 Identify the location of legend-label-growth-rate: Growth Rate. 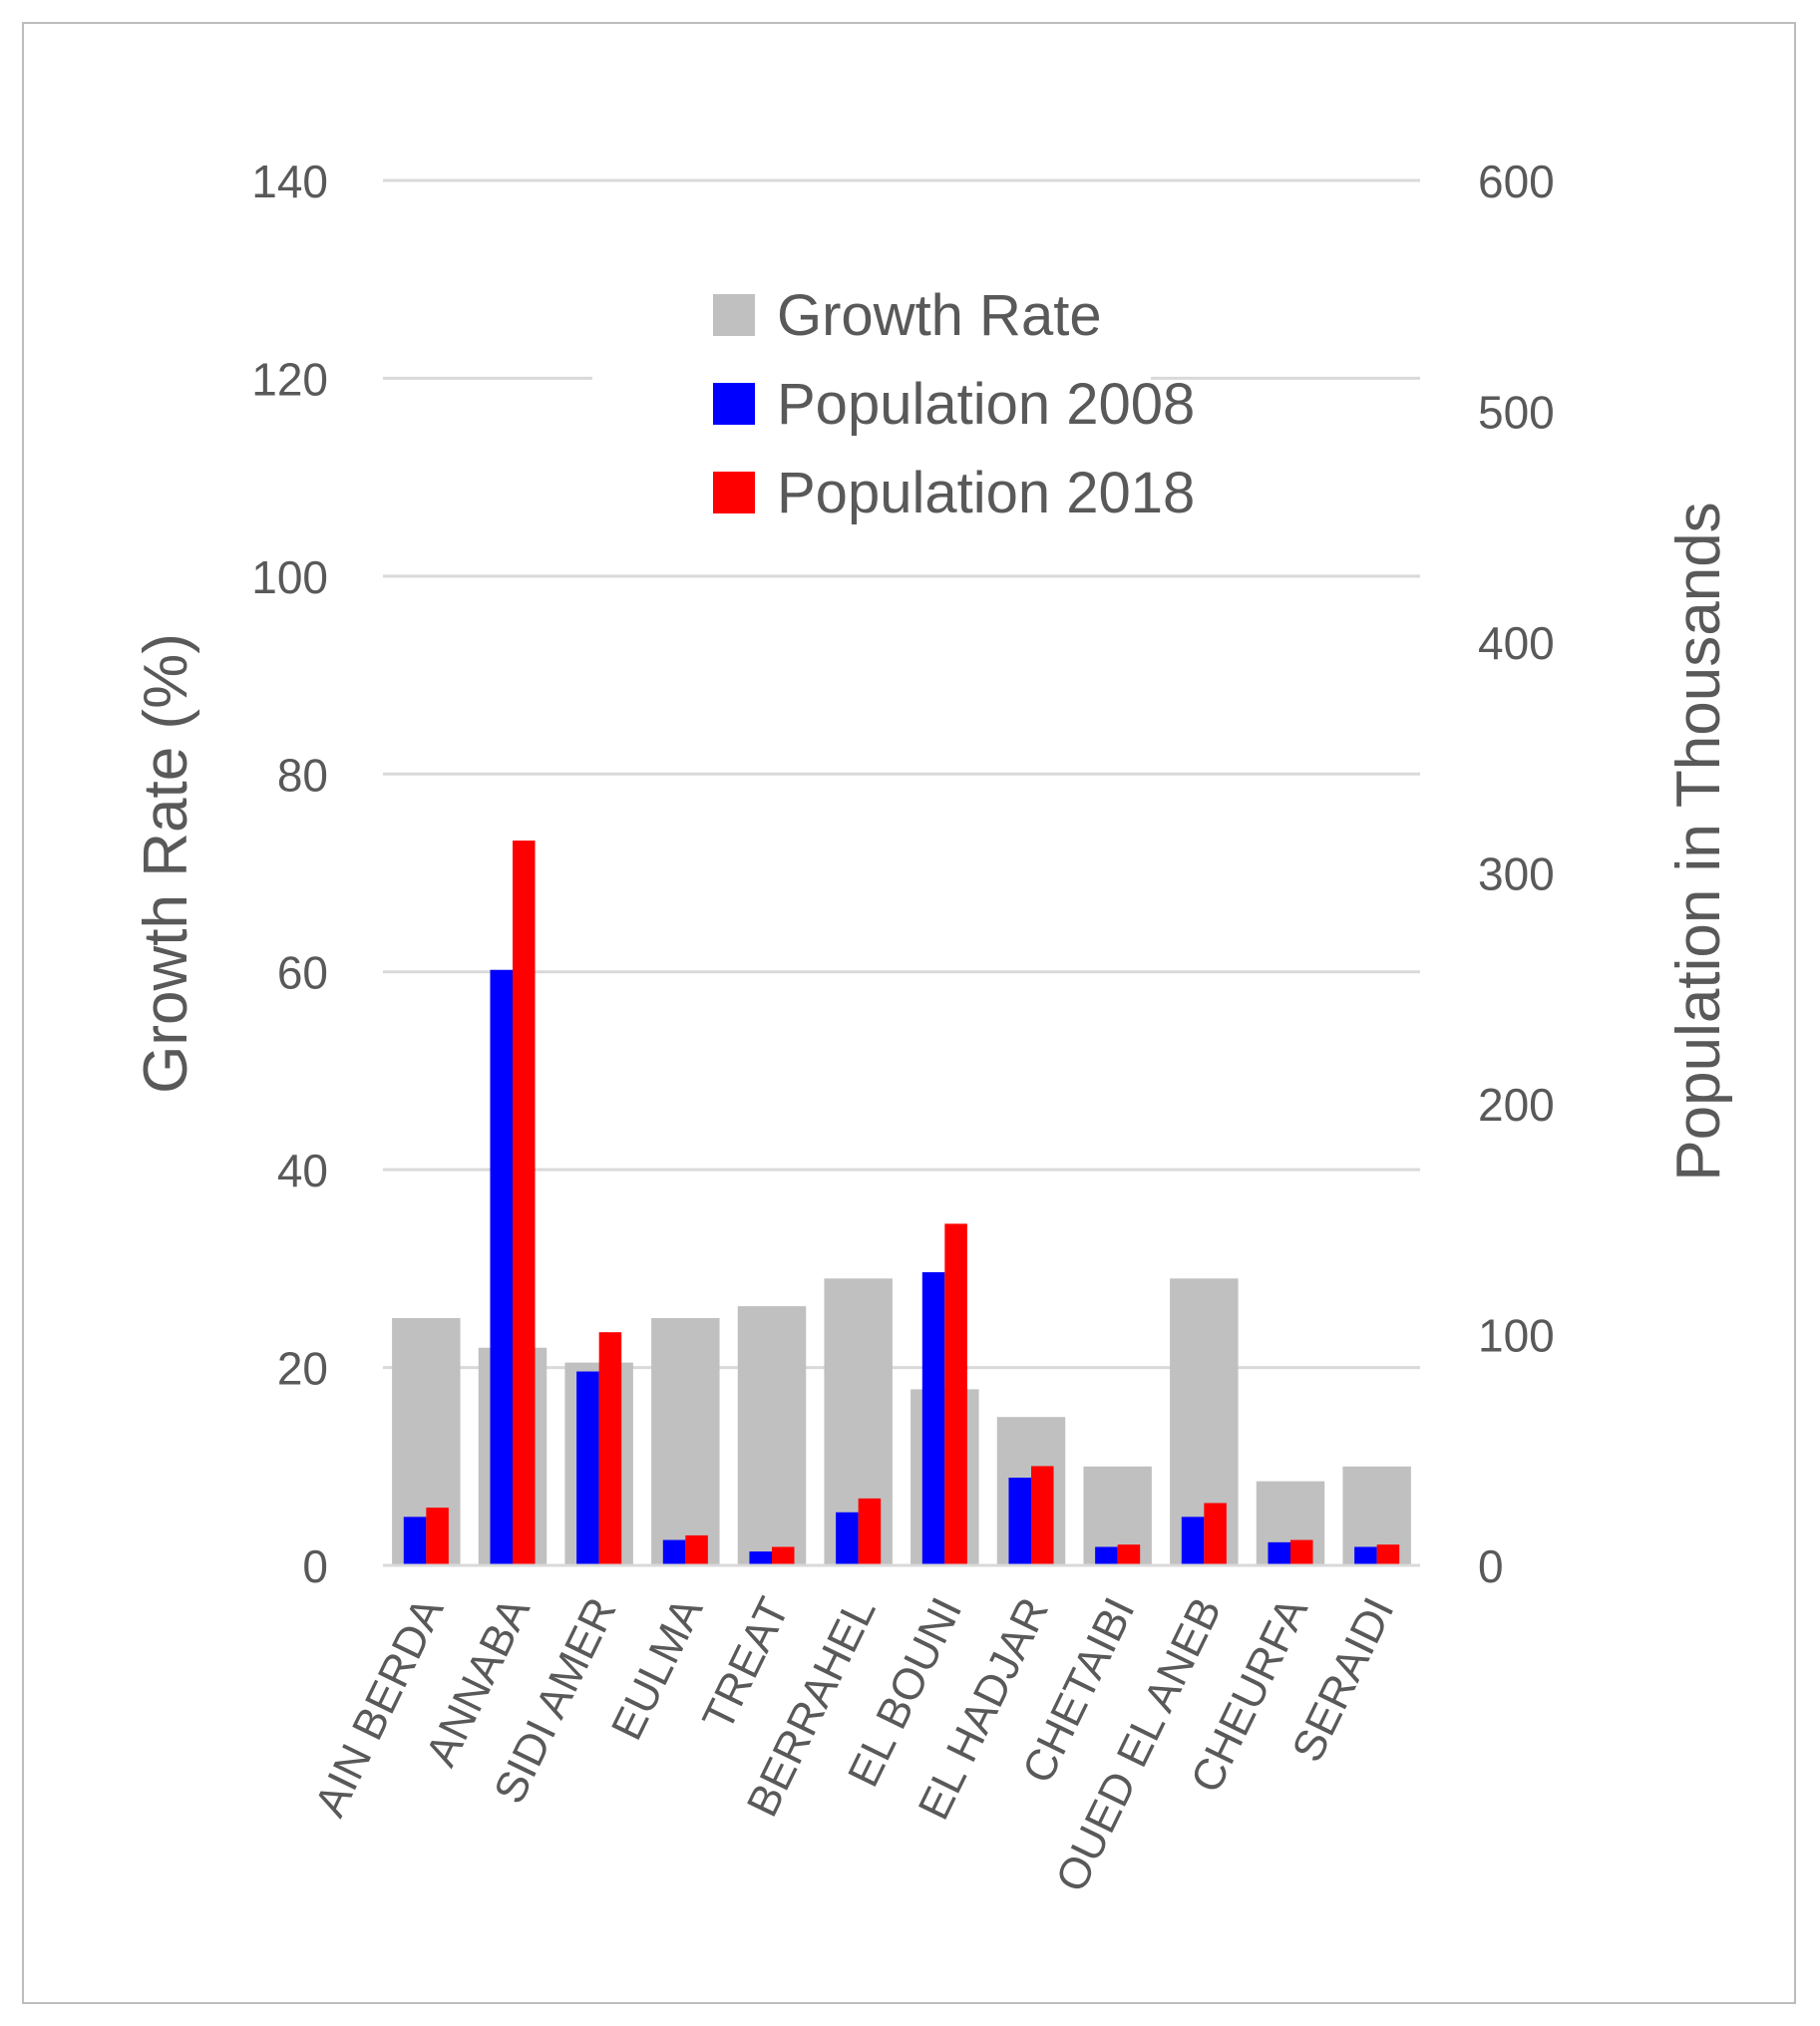
(939, 315).